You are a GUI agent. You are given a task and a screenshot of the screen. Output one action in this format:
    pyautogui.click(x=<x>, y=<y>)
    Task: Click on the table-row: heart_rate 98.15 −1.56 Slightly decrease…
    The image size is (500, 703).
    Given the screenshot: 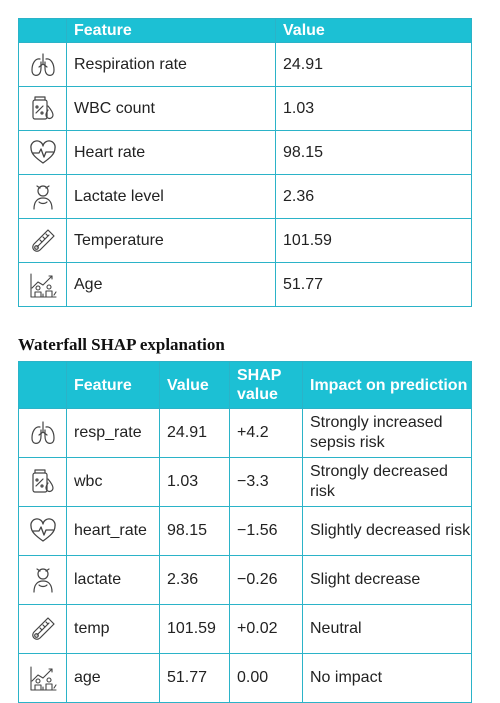 What is the action you would take?
    pyautogui.click(x=245, y=531)
    